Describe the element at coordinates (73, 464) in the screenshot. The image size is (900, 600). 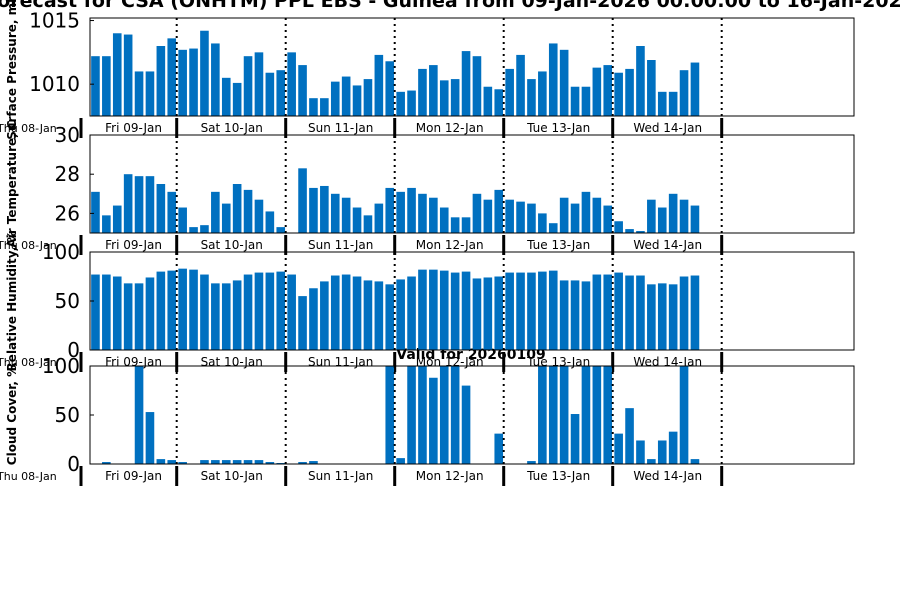
I see `y-tick-label: 0` at that location.